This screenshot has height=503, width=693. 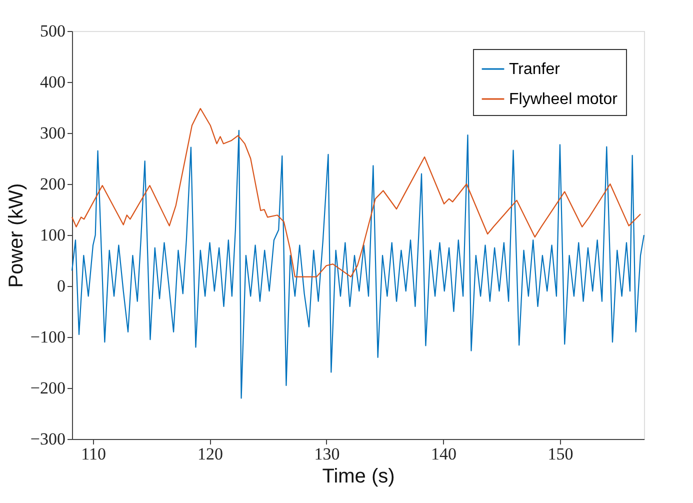 What do you see at coordinates (48, 439) in the screenshot?
I see `y-tick-label: −300` at bounding box center [48, 439].